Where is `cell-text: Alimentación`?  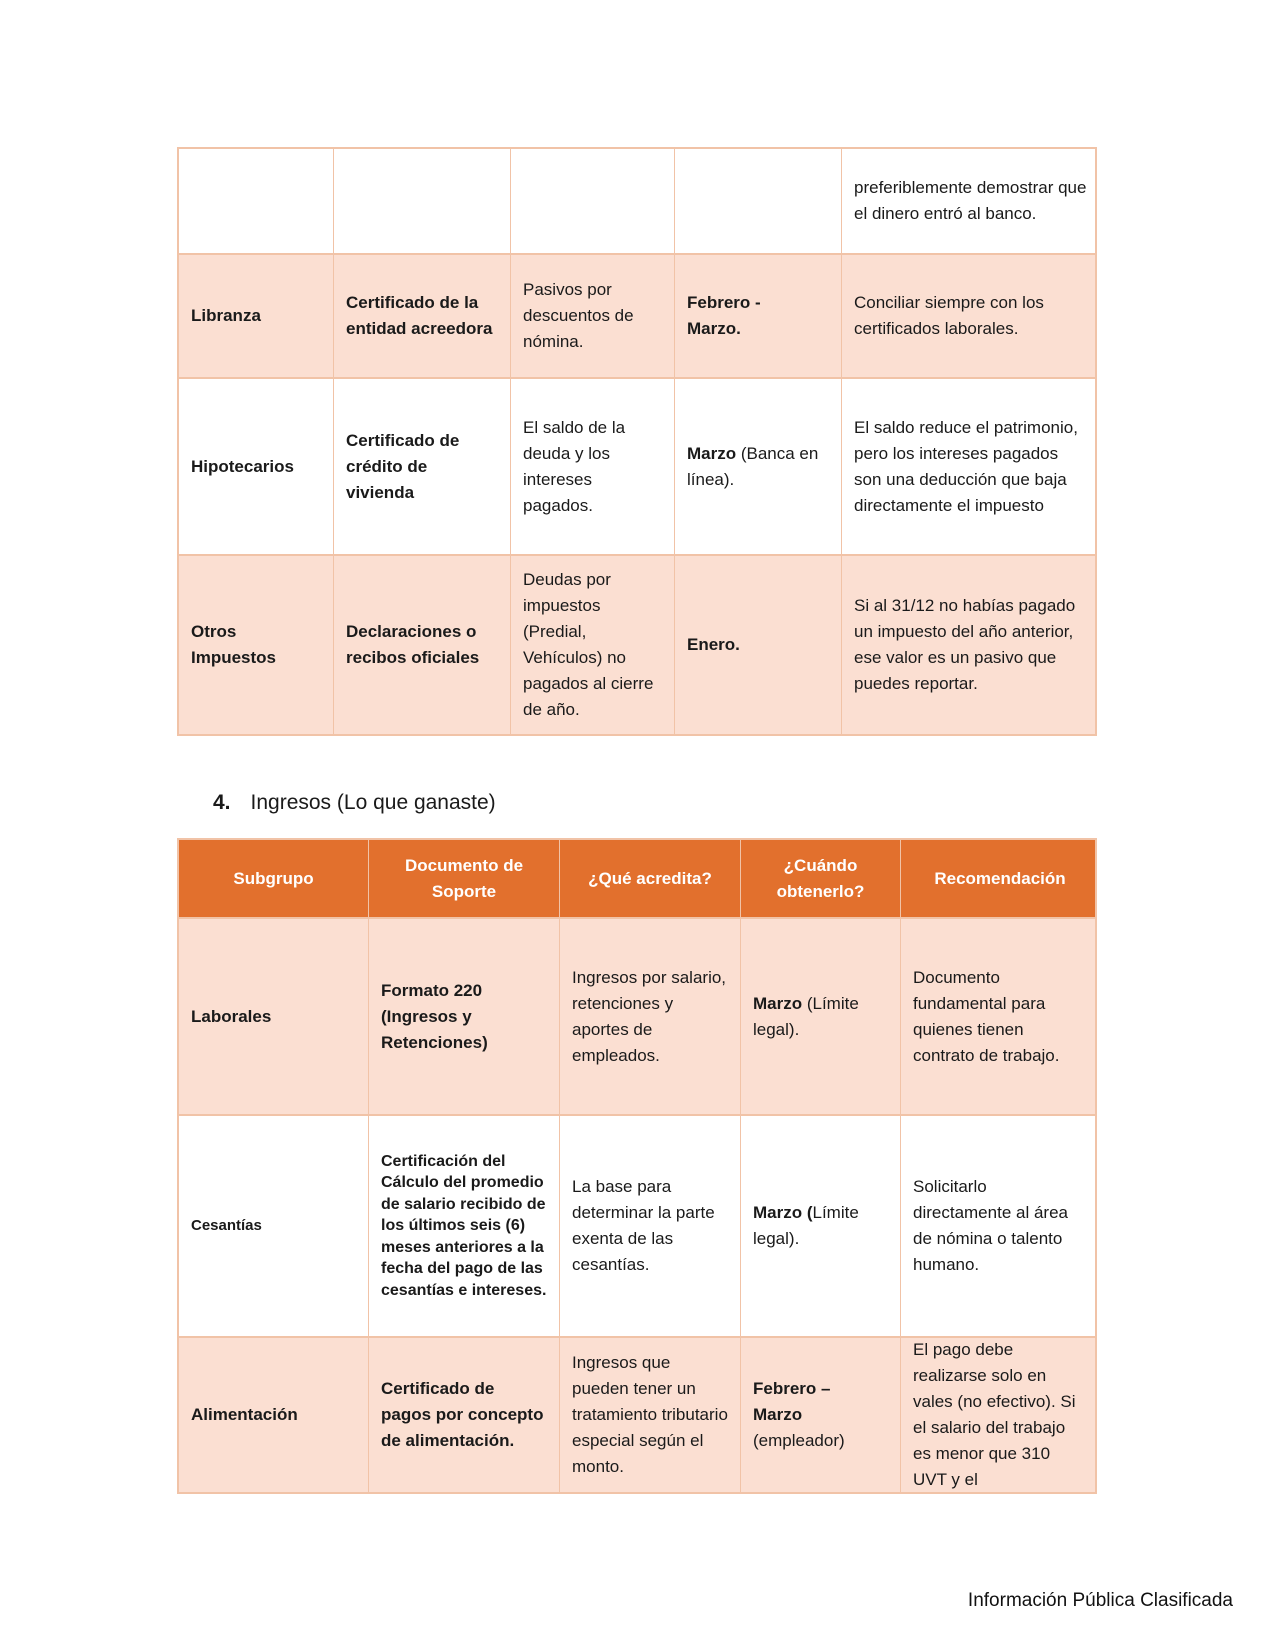 cell-text: Alimentación is located at coordinates (244, 1414).